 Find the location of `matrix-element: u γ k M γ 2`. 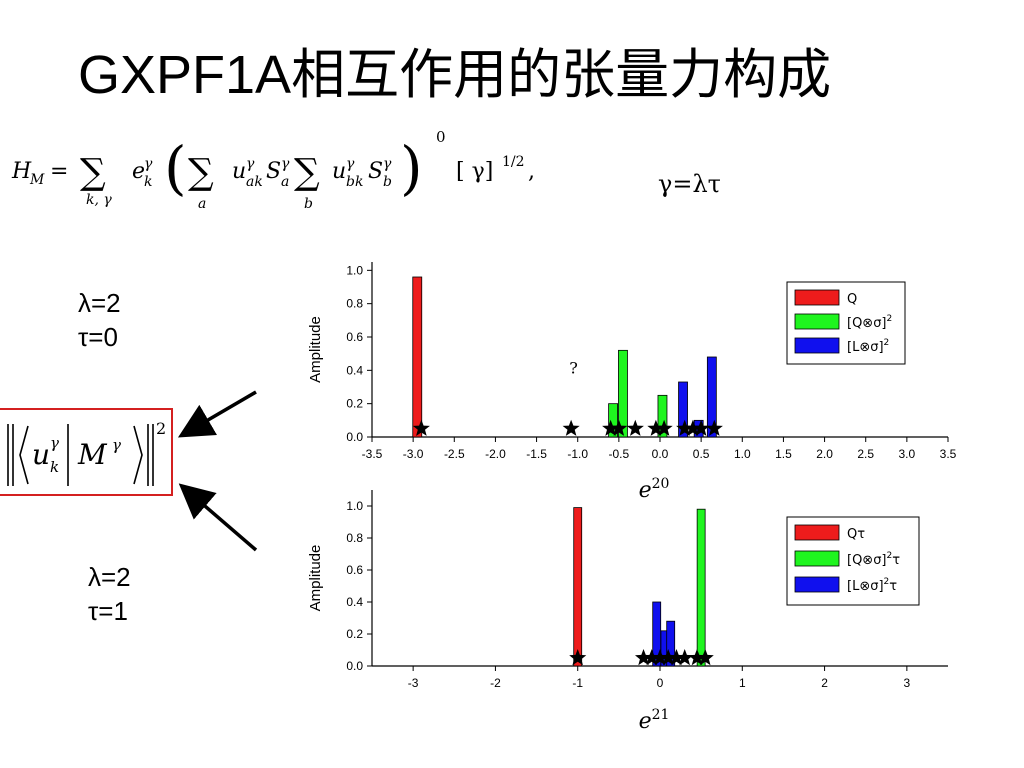

matrix-element: u γ k M γ 2 is located at coordinates (86, 452).